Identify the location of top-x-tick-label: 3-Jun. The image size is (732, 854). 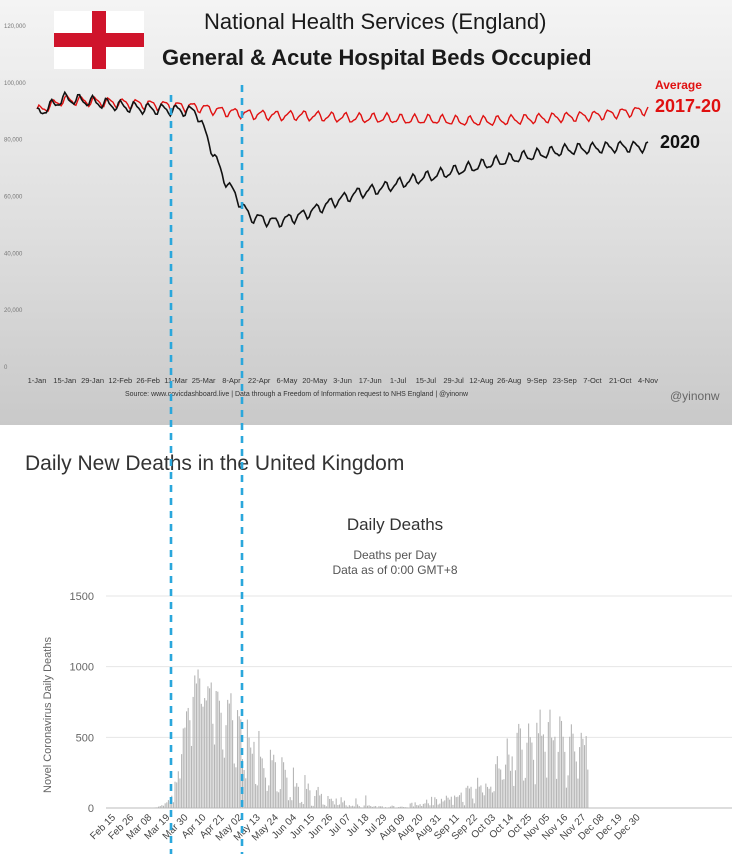
(342, 380).